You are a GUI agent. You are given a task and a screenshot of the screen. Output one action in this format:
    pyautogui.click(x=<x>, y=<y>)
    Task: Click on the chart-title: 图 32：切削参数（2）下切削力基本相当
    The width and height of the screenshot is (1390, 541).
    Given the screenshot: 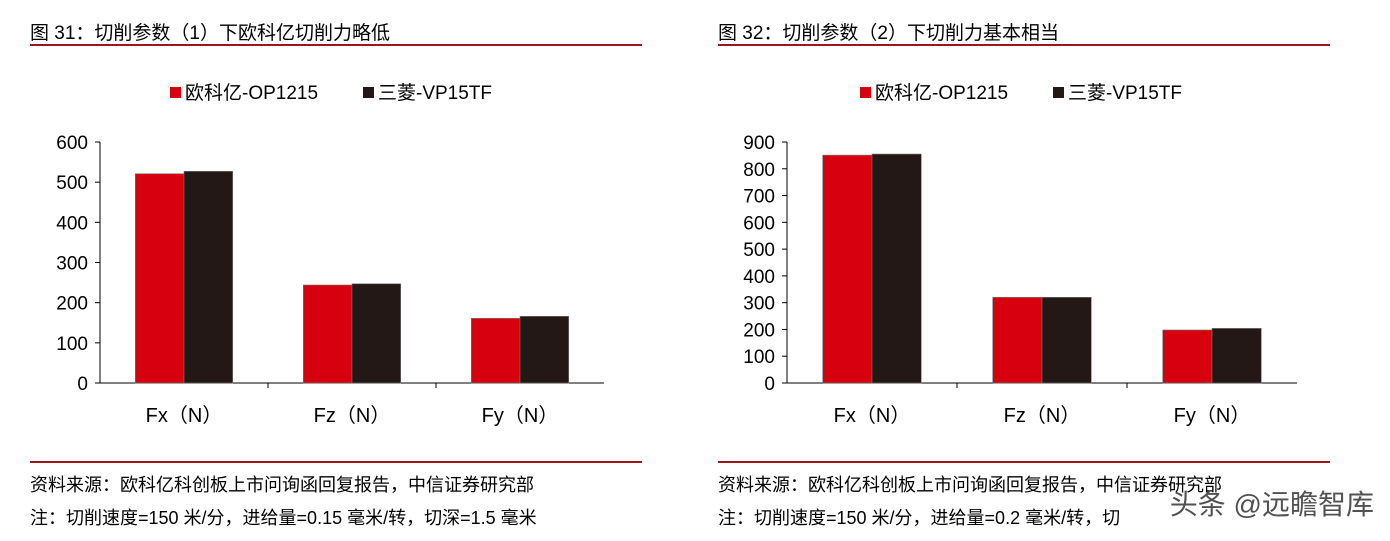 What is the action you would take?
    pyautogui.click(x=888, y=33)
    